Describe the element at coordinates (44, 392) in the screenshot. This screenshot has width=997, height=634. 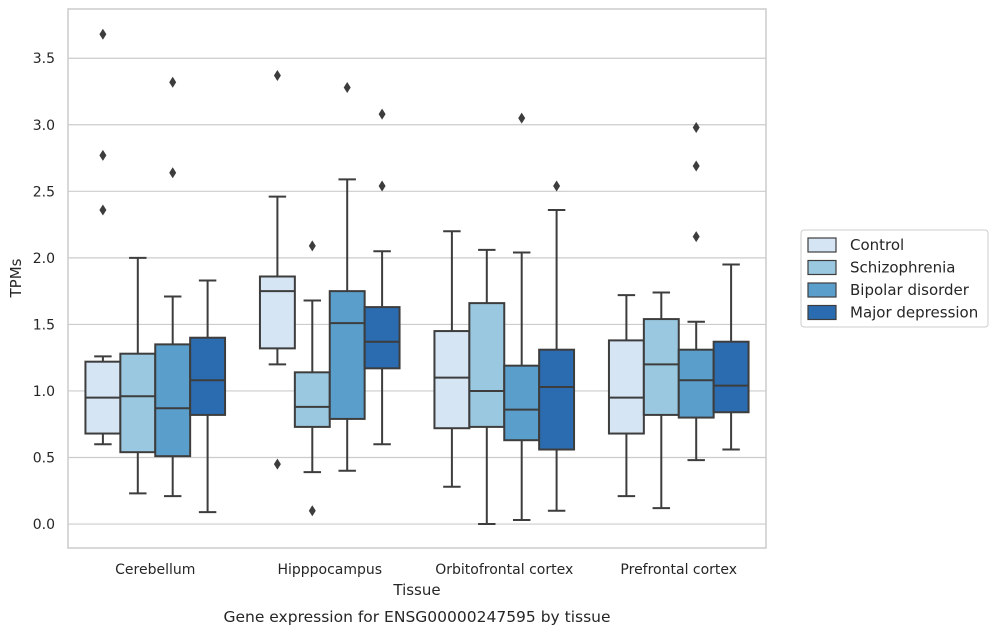
I see `y-tick-label: 1.0` at that location.